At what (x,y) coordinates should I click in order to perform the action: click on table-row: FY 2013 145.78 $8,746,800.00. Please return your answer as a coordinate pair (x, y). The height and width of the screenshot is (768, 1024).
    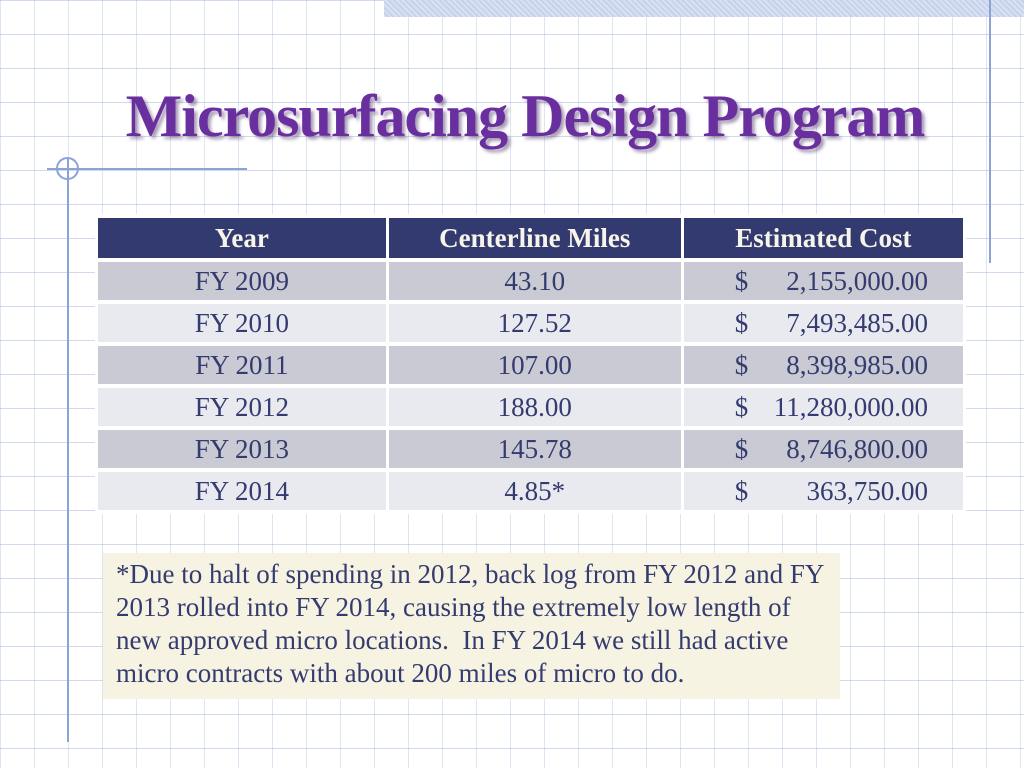
    Looking at the image, I should click on (530, 449).